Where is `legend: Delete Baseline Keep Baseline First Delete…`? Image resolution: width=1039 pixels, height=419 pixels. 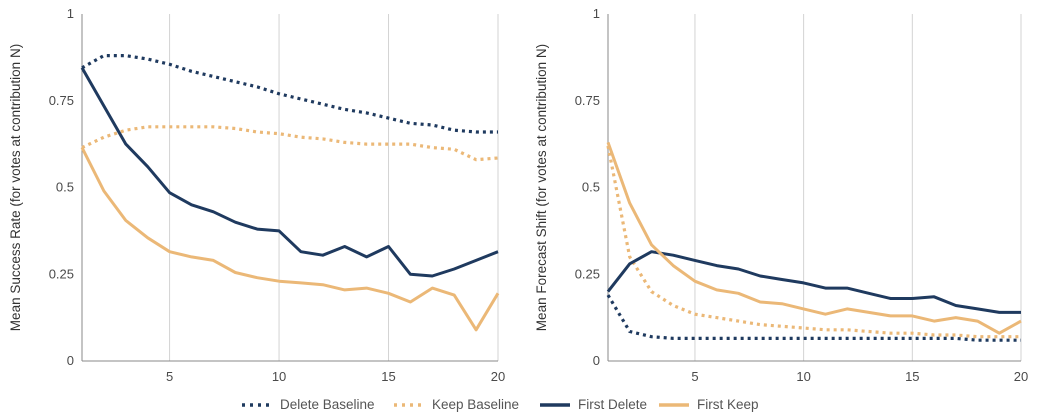
legend: Delete Baseline Keep Baseline First Delete… is located at coordinates (500, 404).